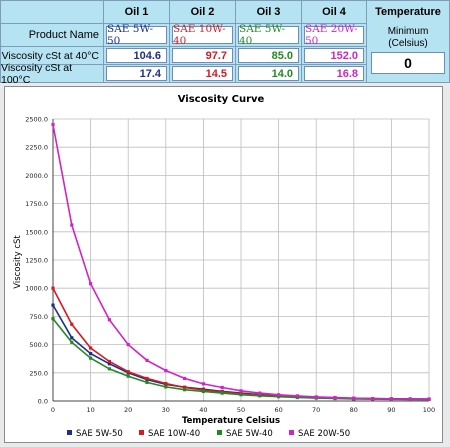 The height and width of the screenshot is (447, 450). What do you see at coordinates (391, 410) in the screenshot?
I see `x-tick-label: 90` at bounding box center [391, 410].